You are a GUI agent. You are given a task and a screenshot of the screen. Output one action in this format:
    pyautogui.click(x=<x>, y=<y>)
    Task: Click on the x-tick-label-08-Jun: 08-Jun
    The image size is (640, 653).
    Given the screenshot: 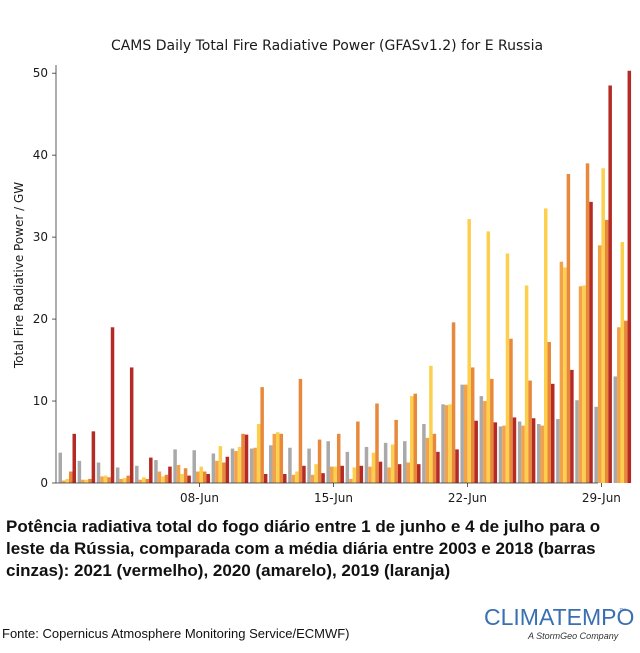 What is the action you would take?
    pyautogui.click(x=199, y=498)
    